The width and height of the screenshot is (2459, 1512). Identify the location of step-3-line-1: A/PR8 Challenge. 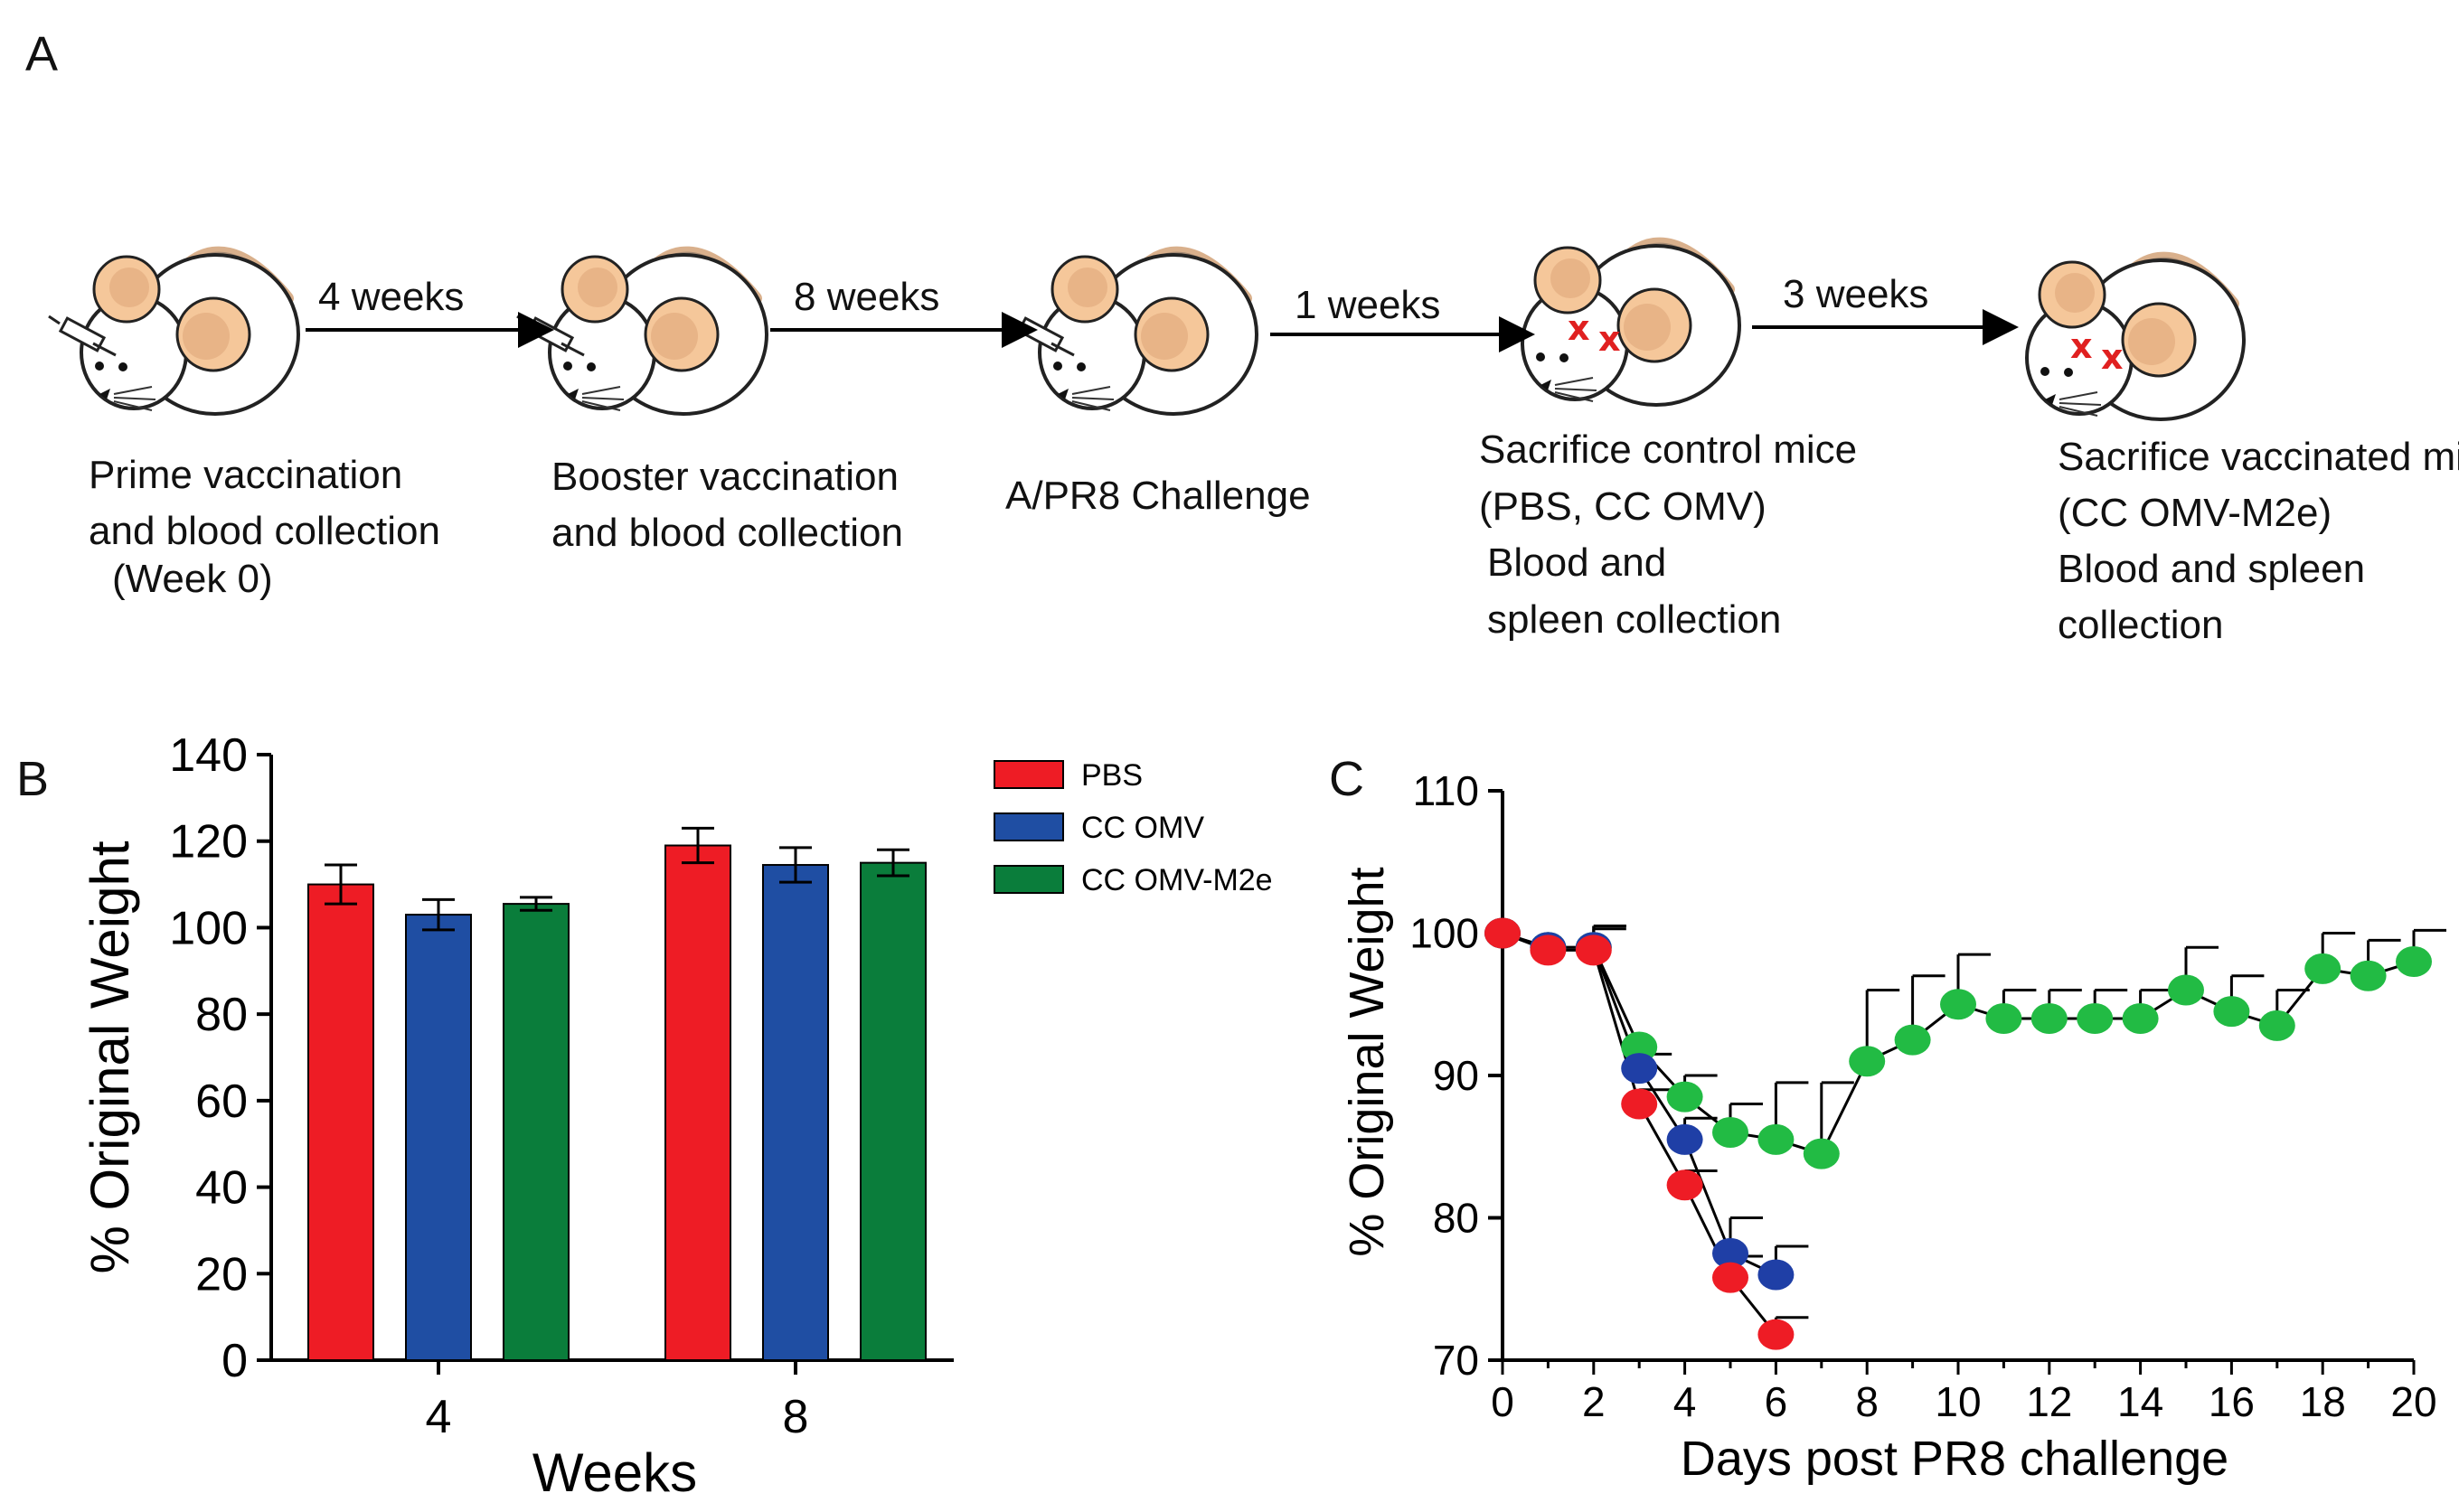
(1158, 496).